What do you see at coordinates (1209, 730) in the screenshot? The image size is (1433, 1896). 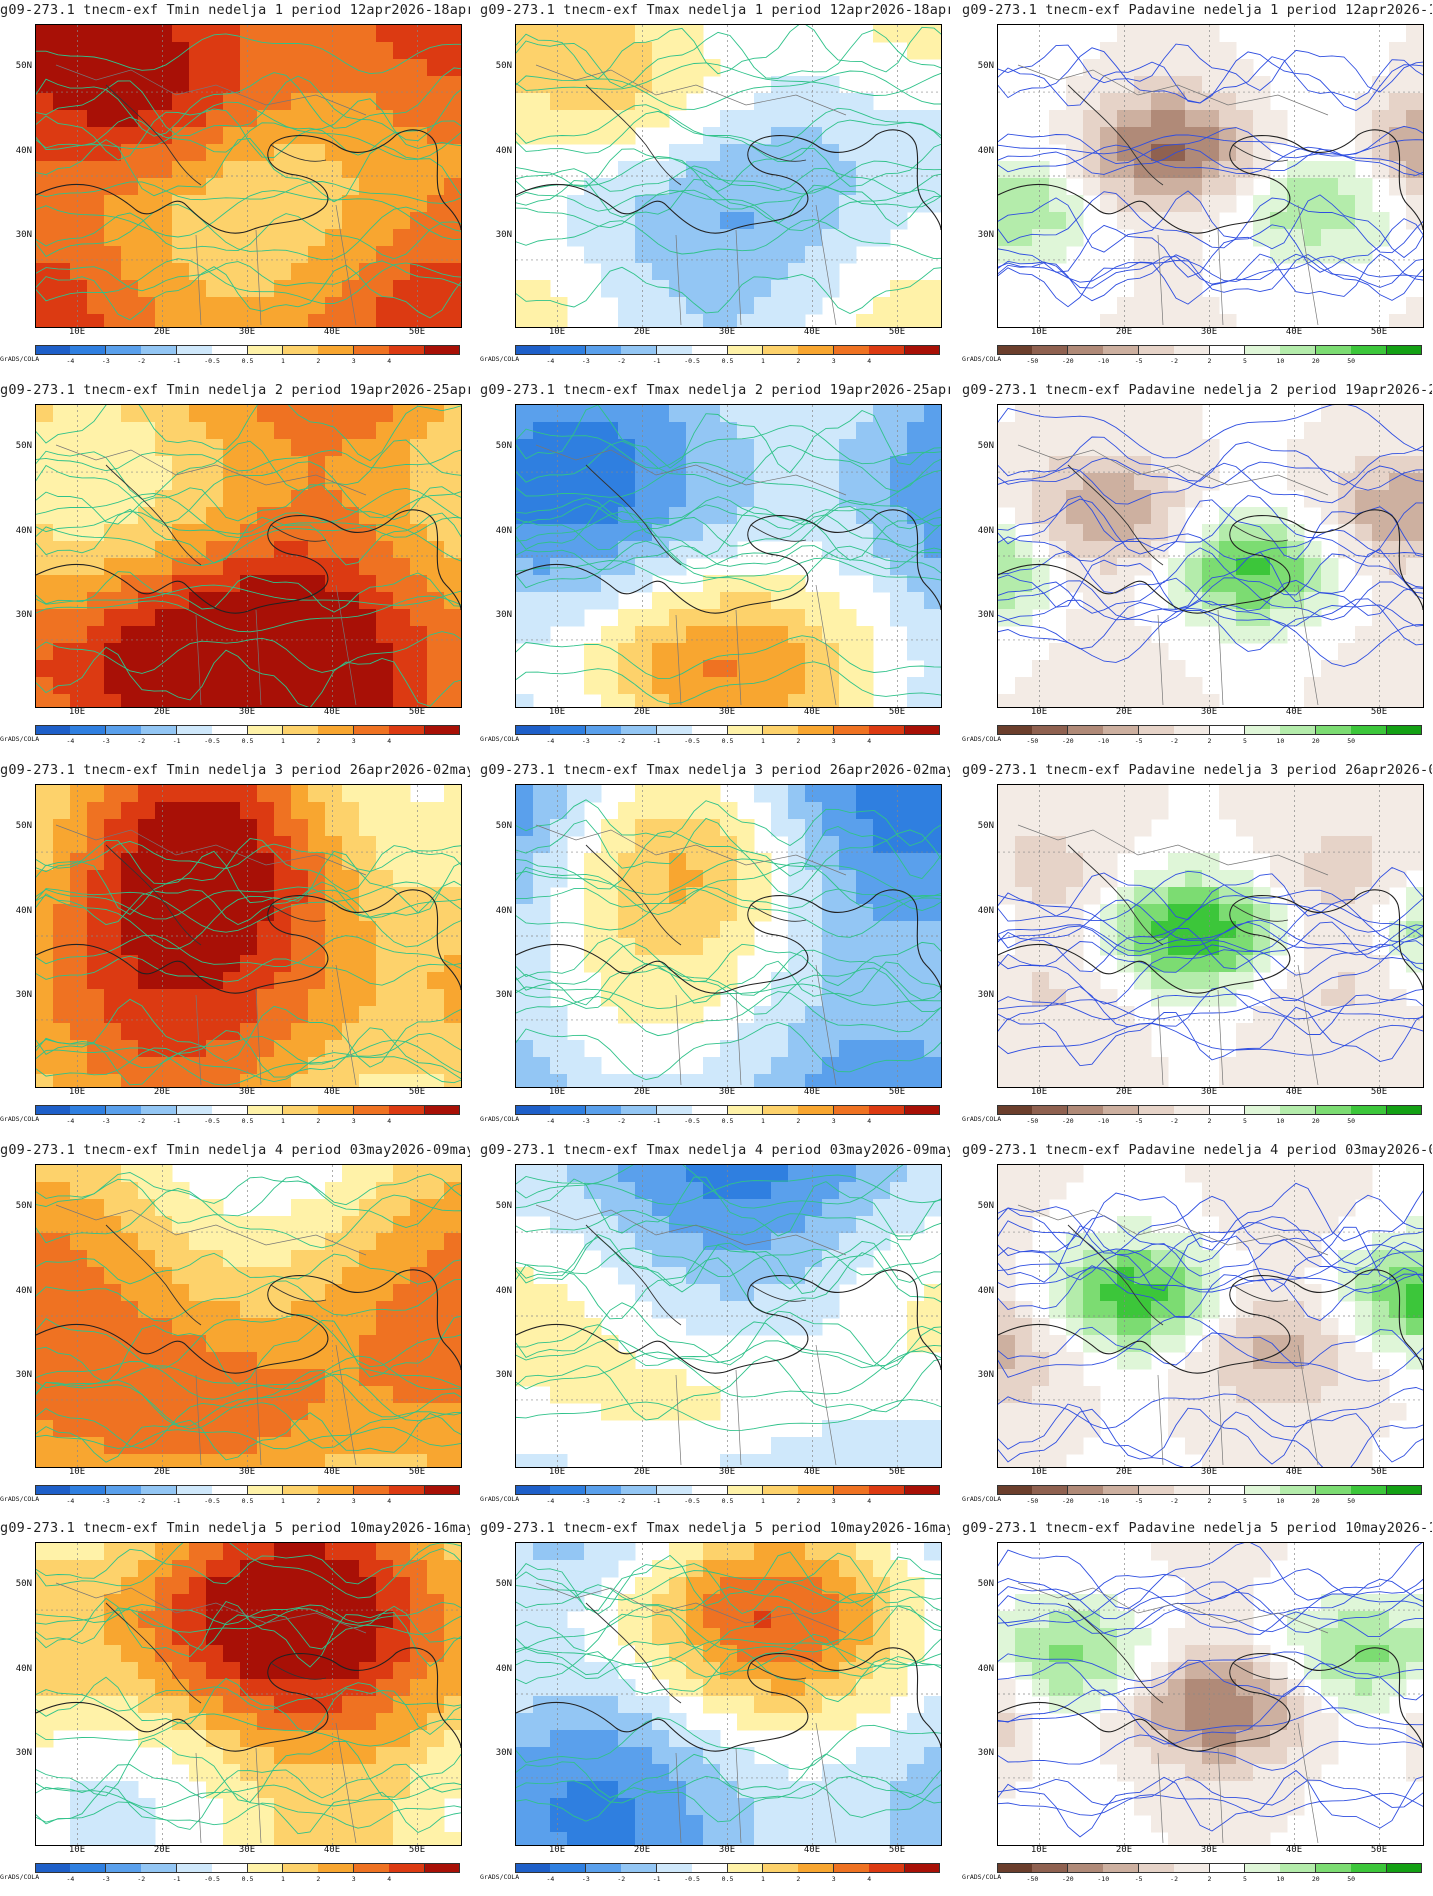 I see `colorbar-frame` at bounding box center [1209, 730].